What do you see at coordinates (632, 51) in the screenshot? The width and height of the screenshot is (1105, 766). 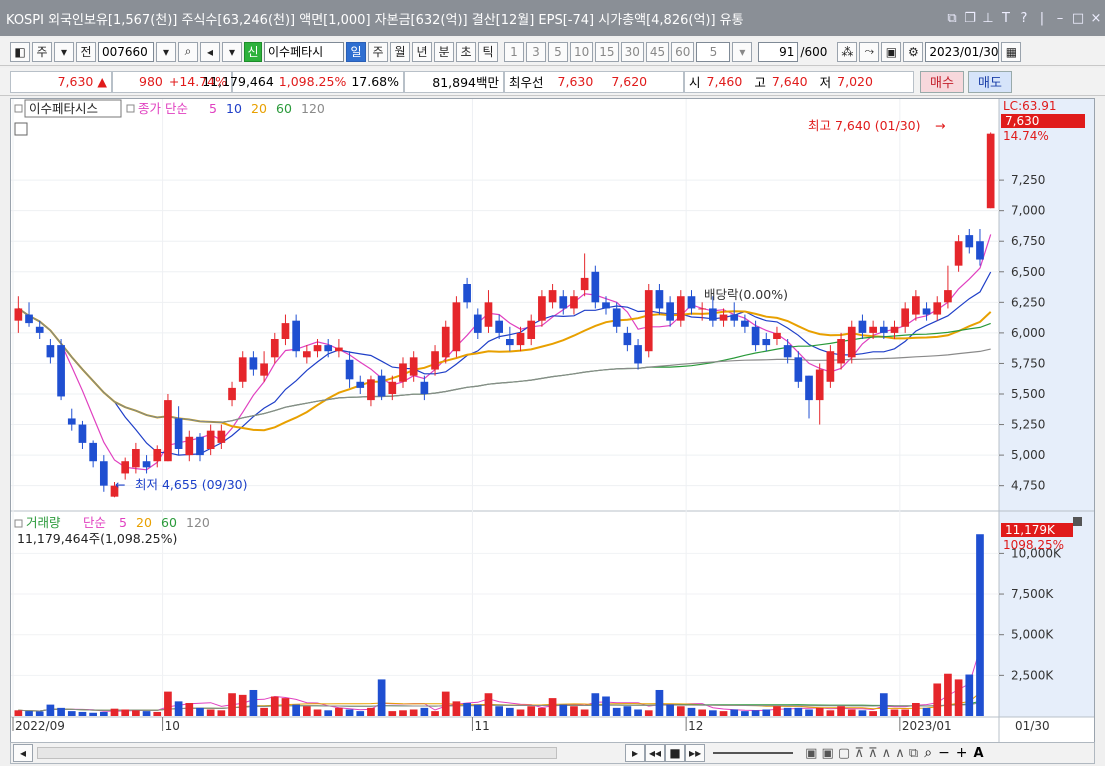 I see `interval-30-button: 30` at bounding box center [632, 51].